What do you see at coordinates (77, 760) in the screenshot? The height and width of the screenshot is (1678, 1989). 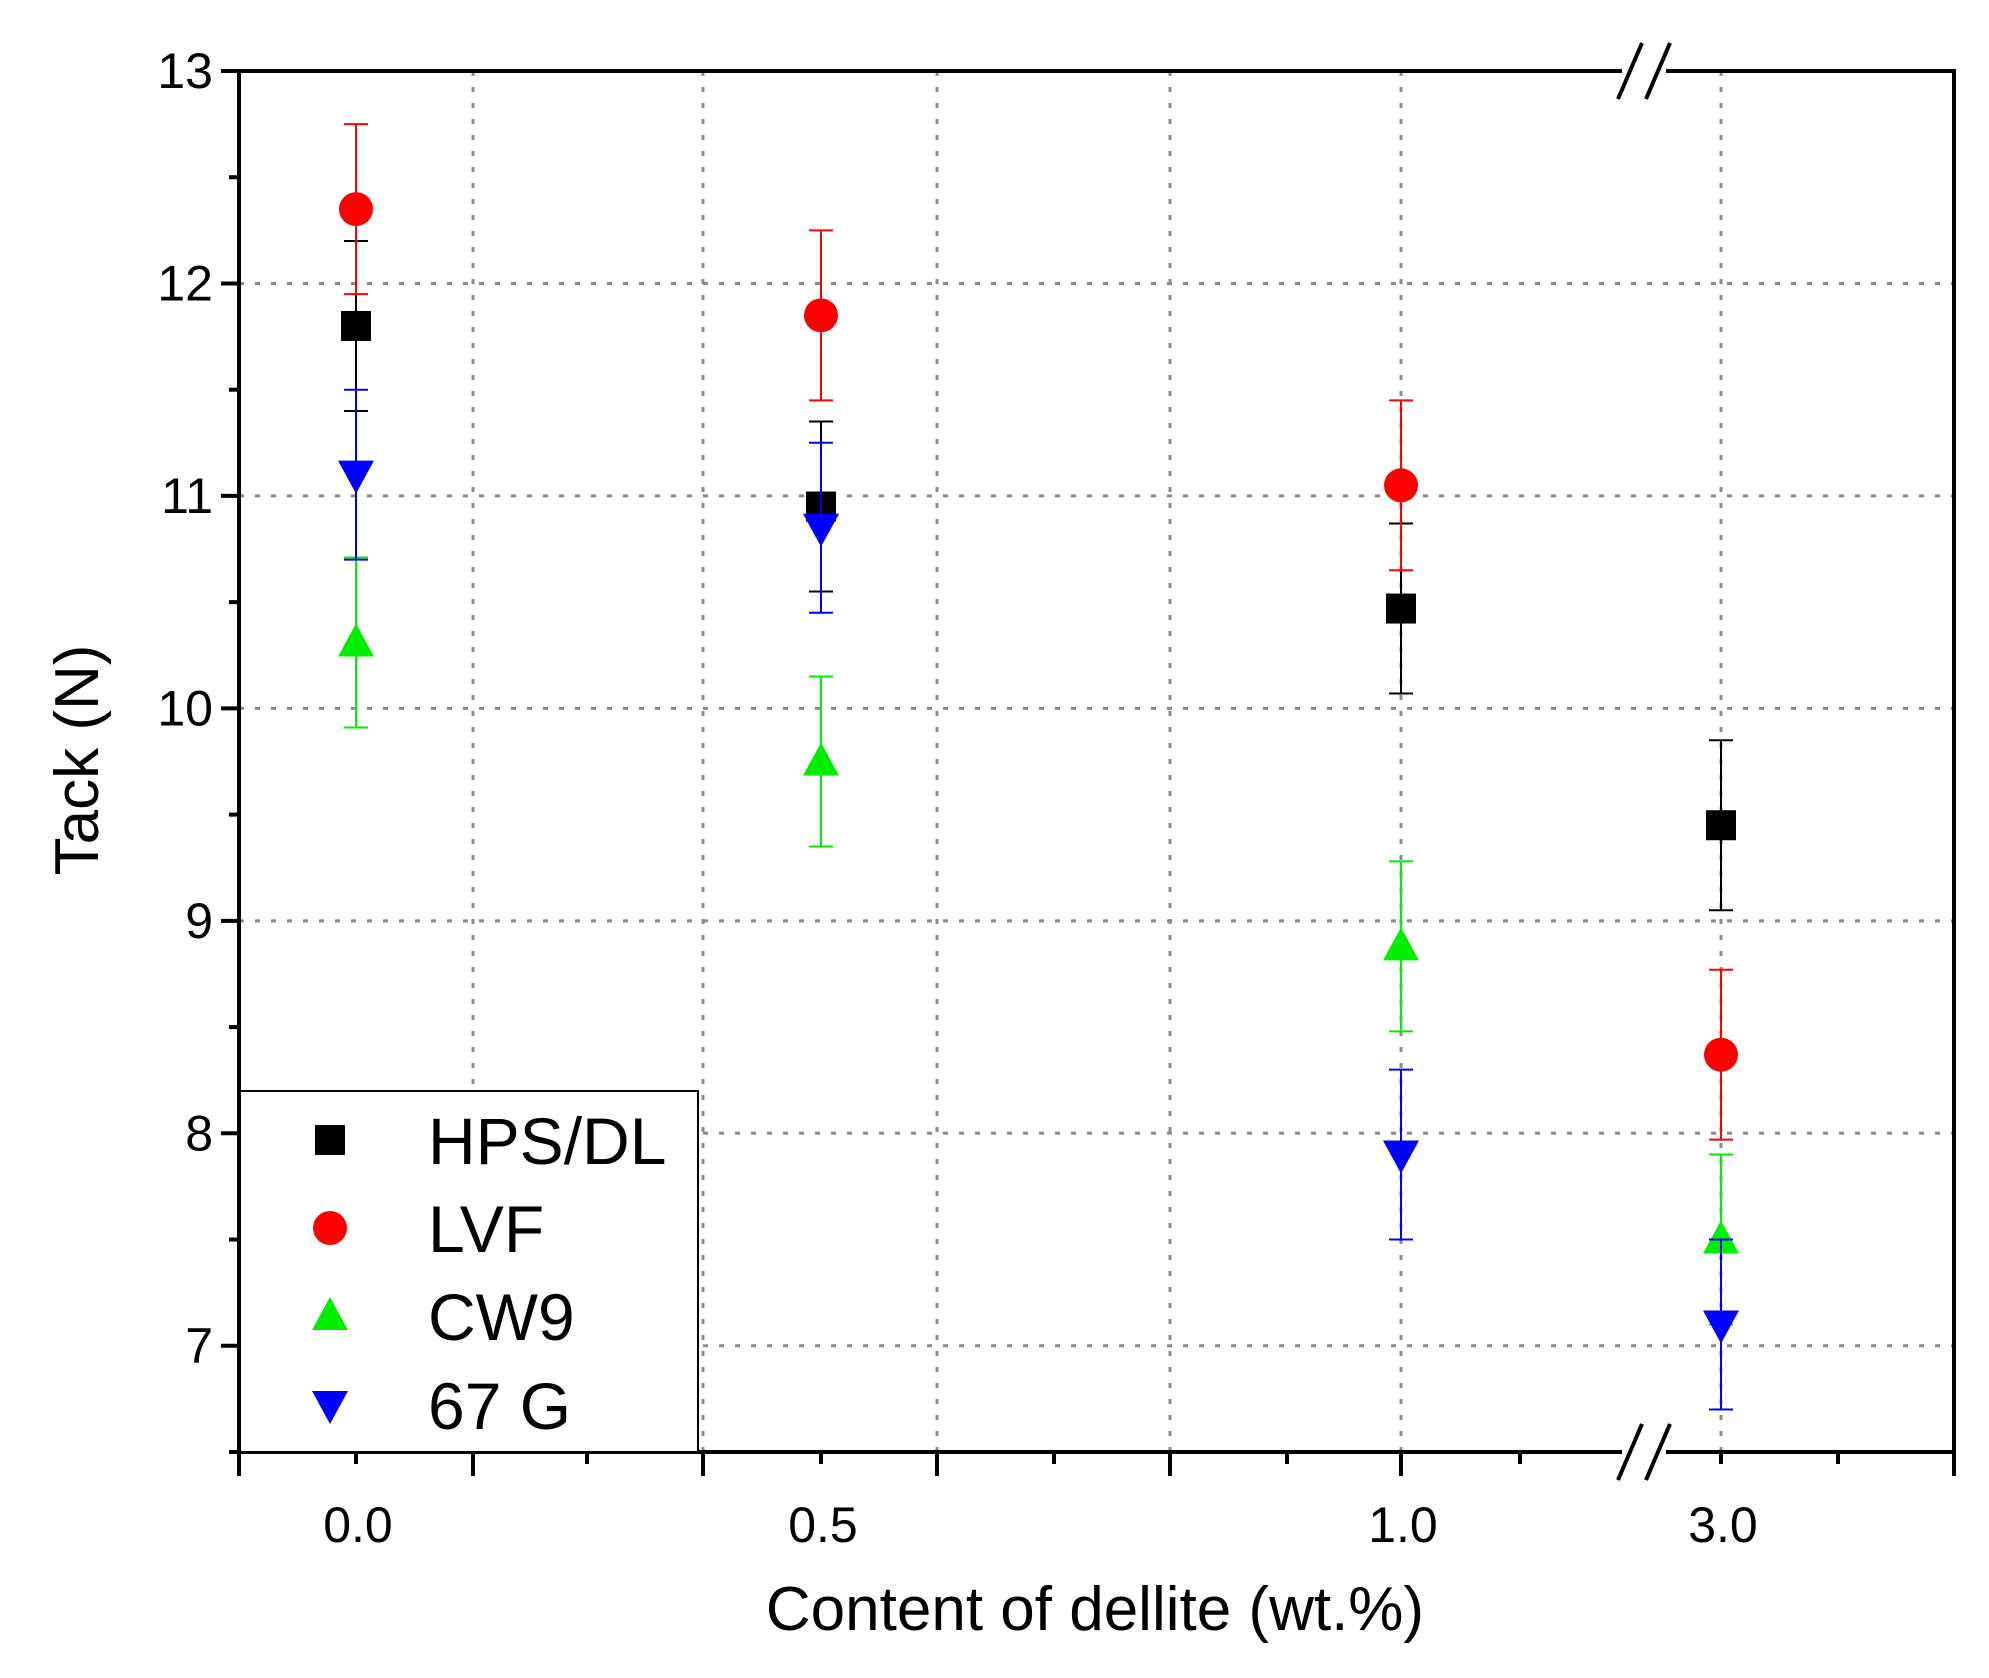 I see `y-axis-title: Tack (N)` at bounding box center [77, 760].